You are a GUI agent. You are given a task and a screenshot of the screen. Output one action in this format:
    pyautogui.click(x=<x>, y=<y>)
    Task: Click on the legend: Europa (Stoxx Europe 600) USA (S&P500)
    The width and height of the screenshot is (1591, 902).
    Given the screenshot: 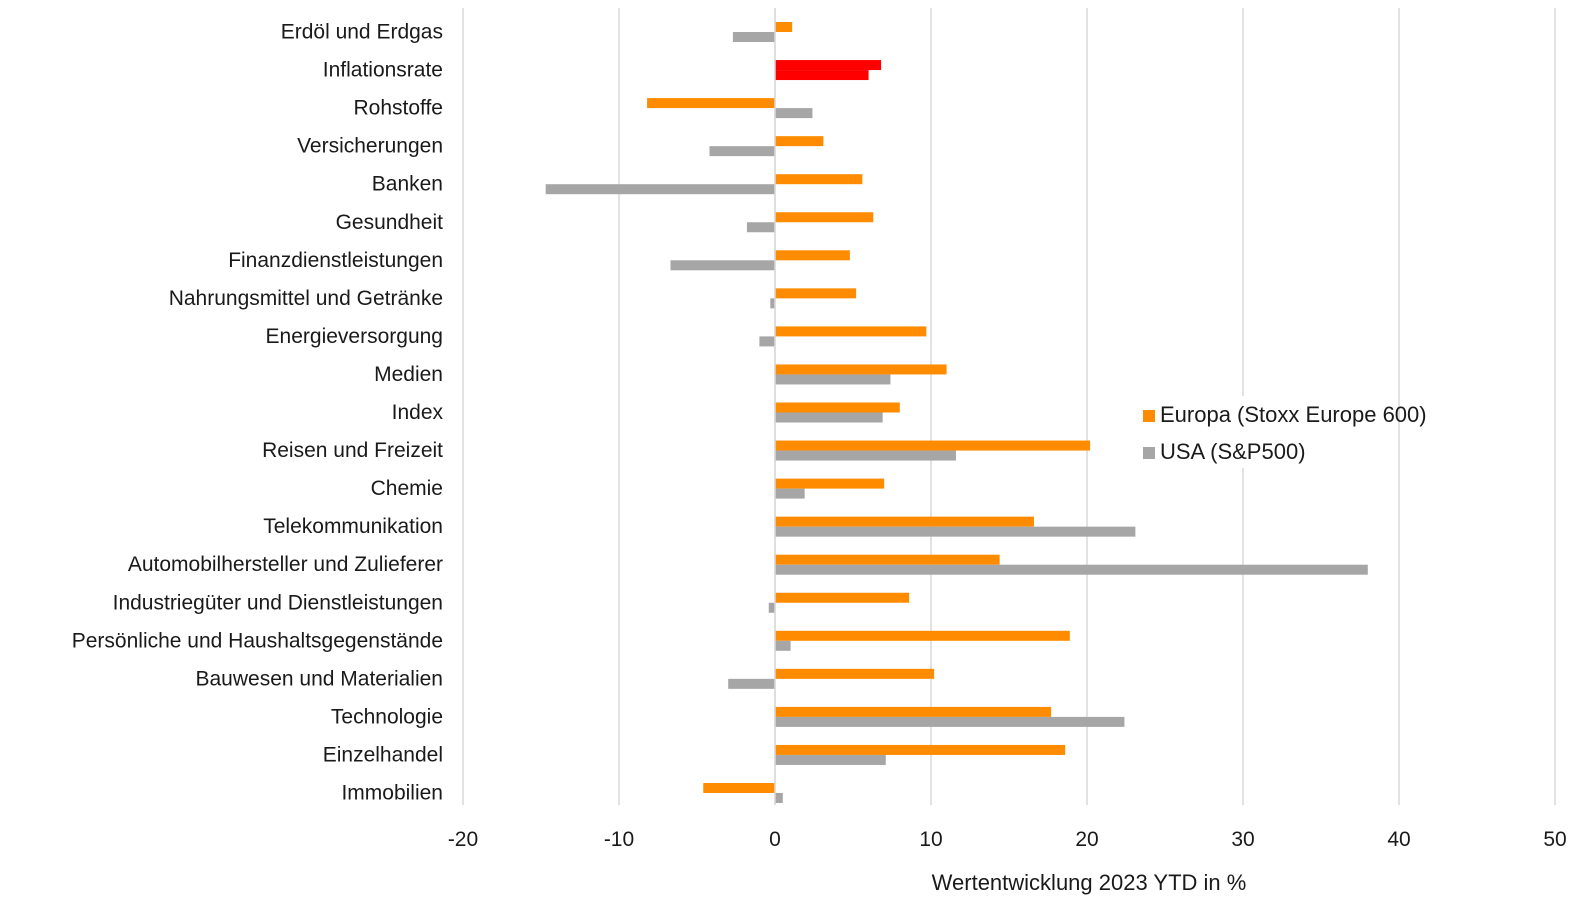 What is the action you would take?
    pyautogui.click(x=1279, y=432)
    